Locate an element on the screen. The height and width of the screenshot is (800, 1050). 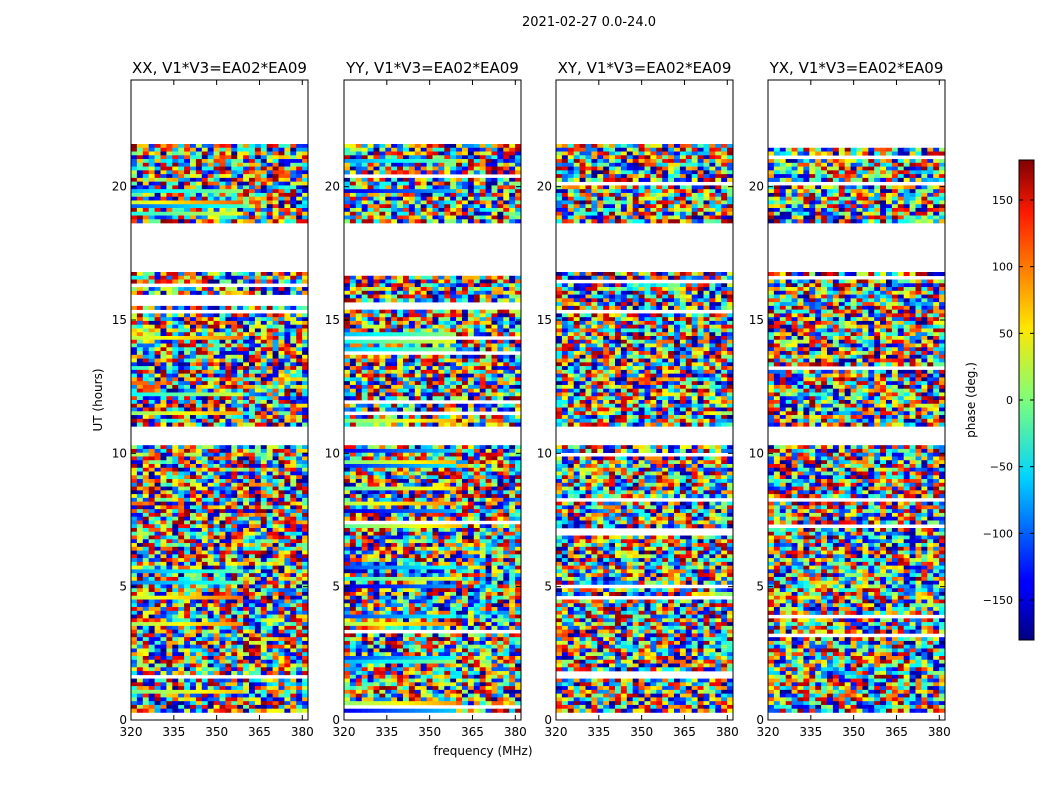
figure-title: 2021-02-27 0.0-24.0 is located at coordinates (589, 22).